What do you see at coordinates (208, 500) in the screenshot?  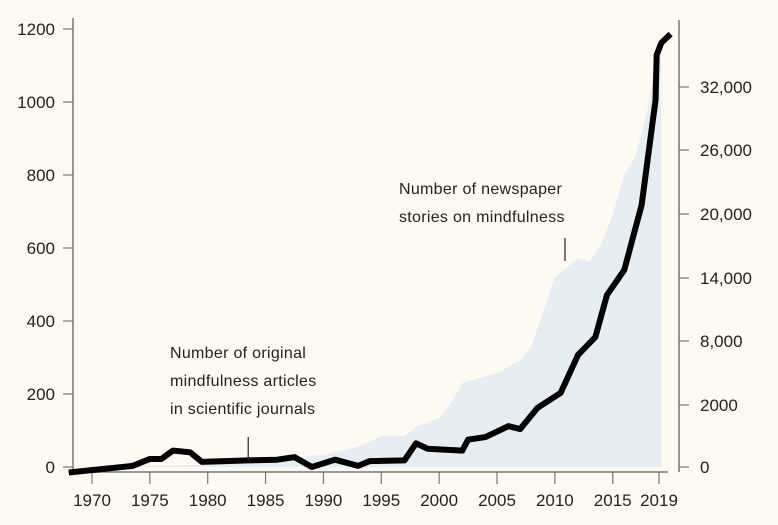 I see `x-tick-label: 1980` at bounding box center [208, 500].